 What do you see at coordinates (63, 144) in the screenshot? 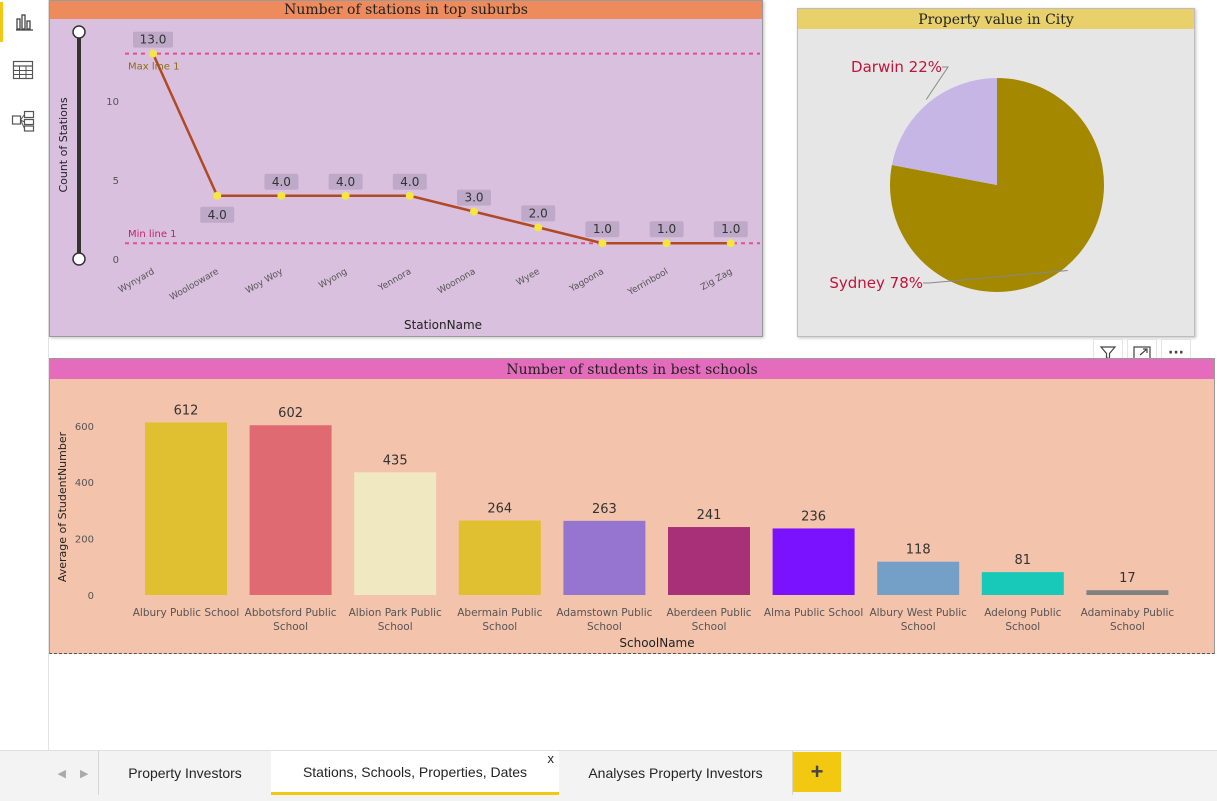
I see `y-axis-label: Count of Stations` at bounding box center [63, 144].